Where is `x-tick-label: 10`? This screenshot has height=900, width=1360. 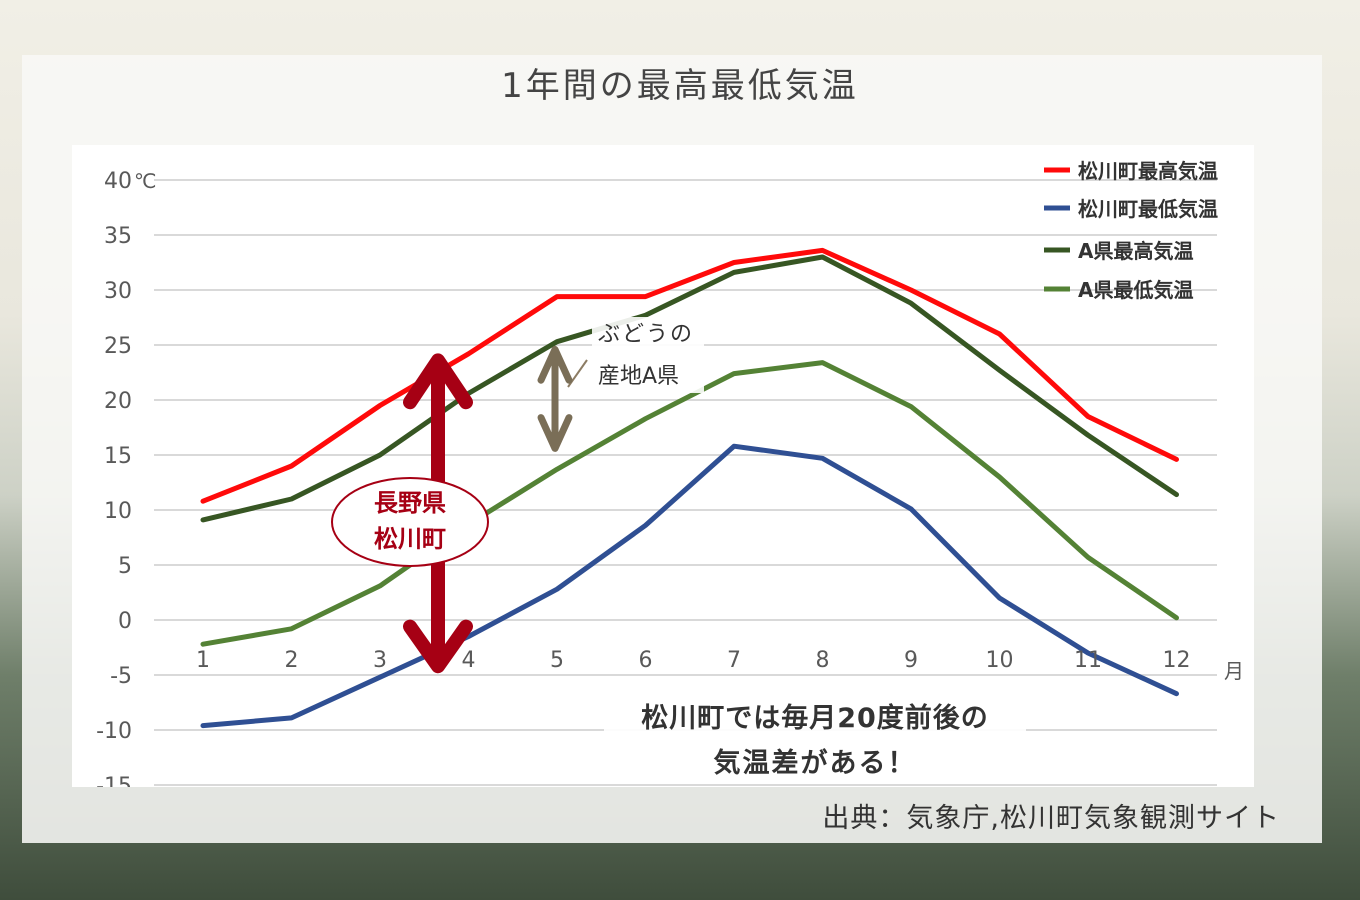
x-tick-label: 10 is located at coordinates (1000, 660).